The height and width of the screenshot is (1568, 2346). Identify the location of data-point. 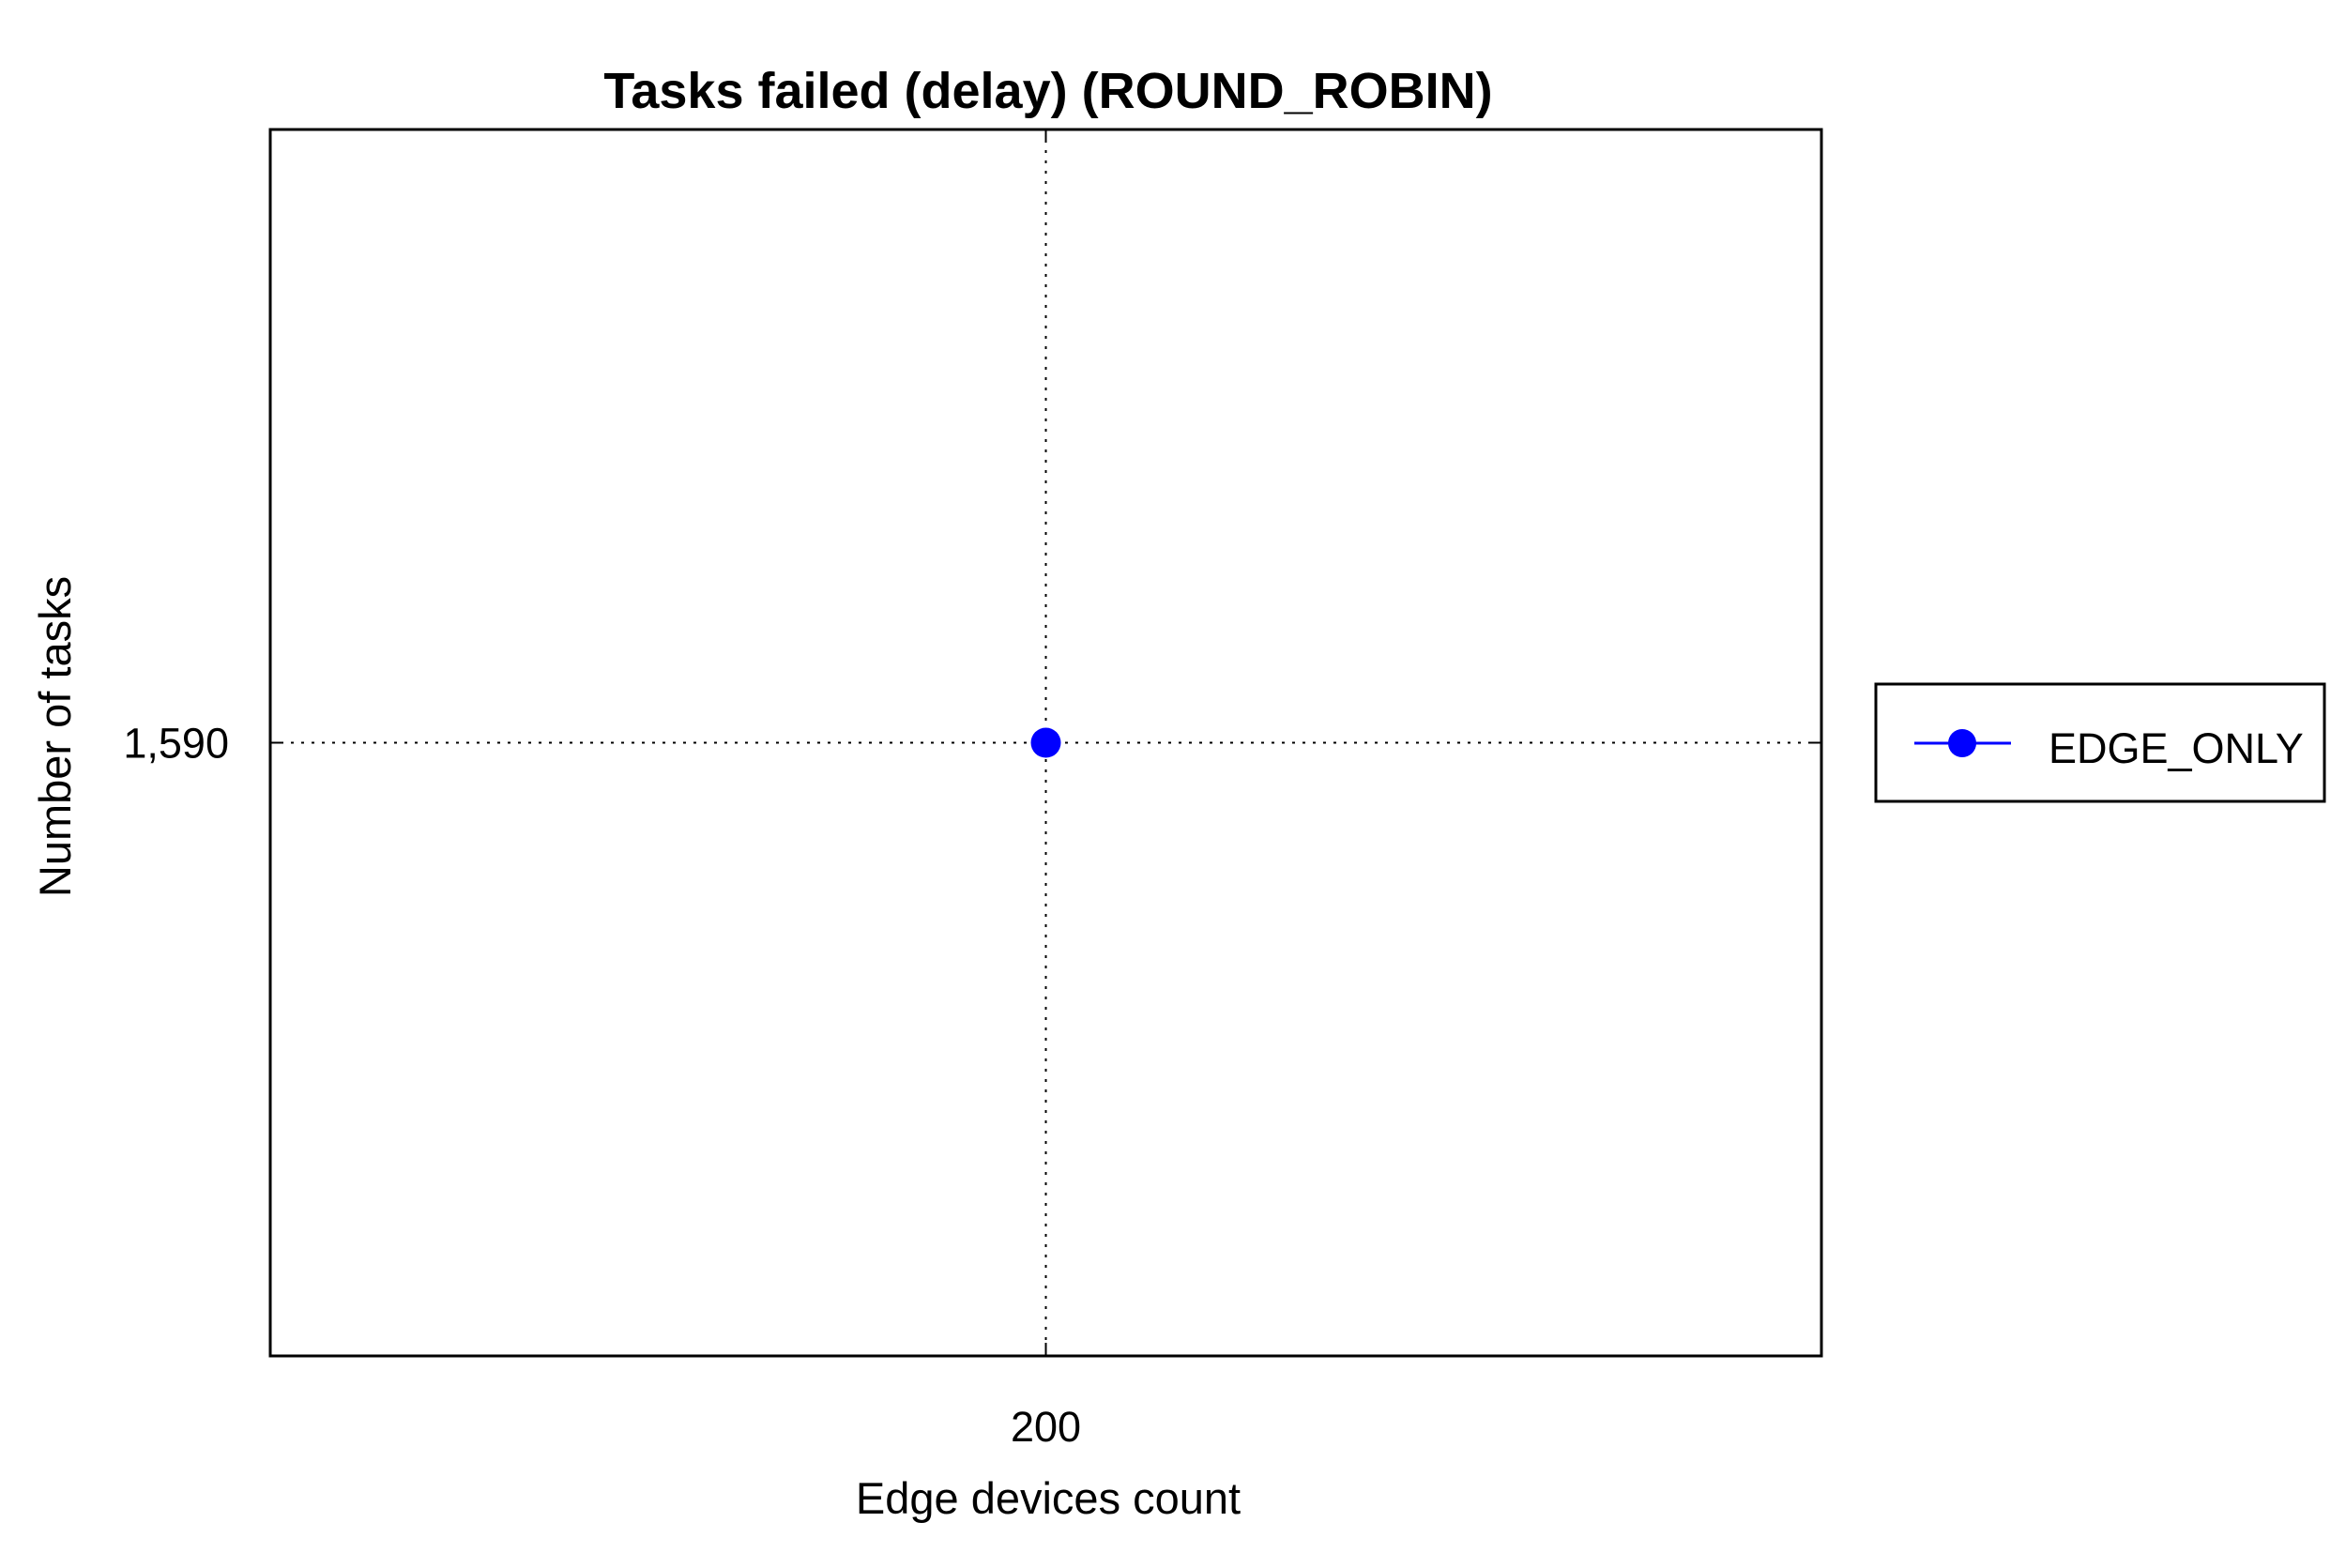
(1045, 742).